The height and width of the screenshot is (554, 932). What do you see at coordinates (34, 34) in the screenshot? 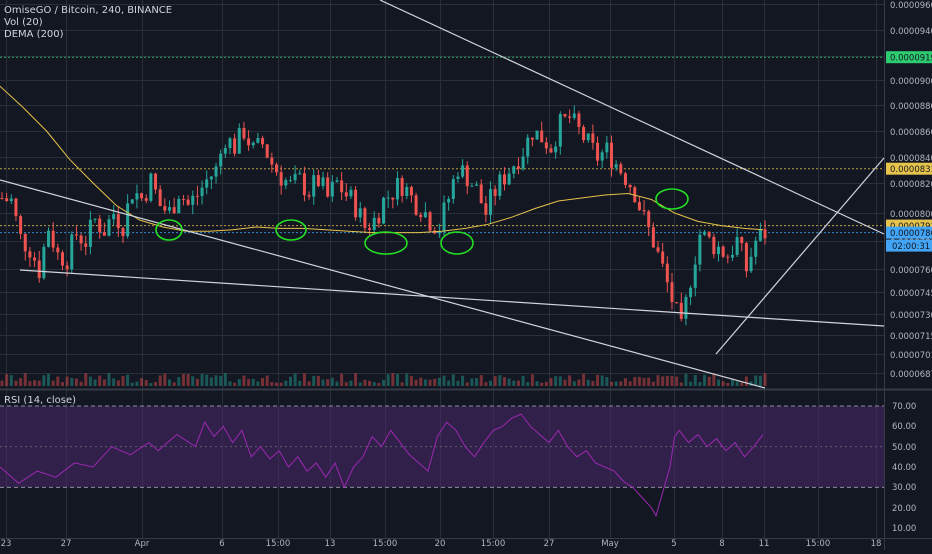
I see `dema-indicator-label: DEMA (200)` at bounding box center [34, 34].